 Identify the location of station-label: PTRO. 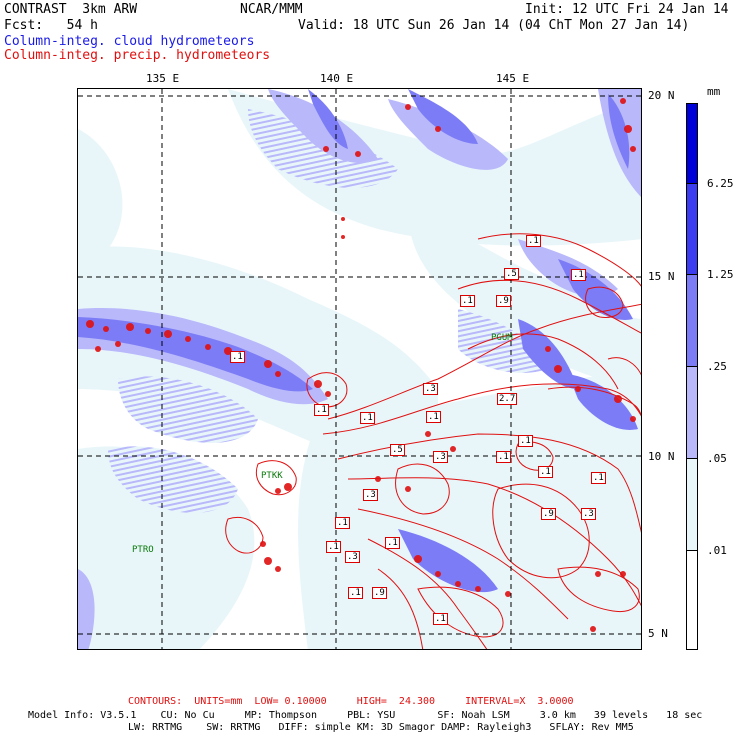
(143, 550).